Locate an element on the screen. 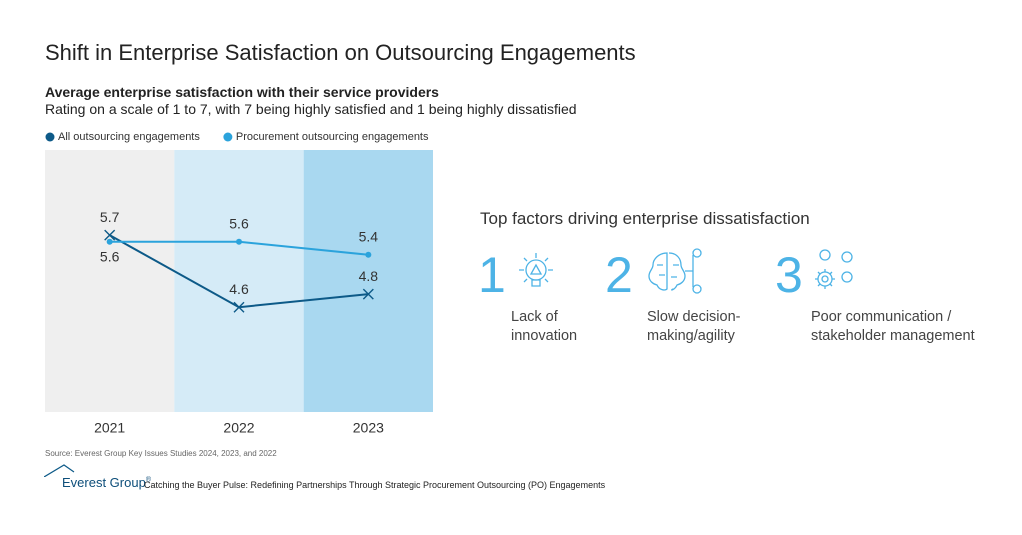 The width and height of the screenshot is (1022, 535). icon-brain is located at coordinates (675, 271).